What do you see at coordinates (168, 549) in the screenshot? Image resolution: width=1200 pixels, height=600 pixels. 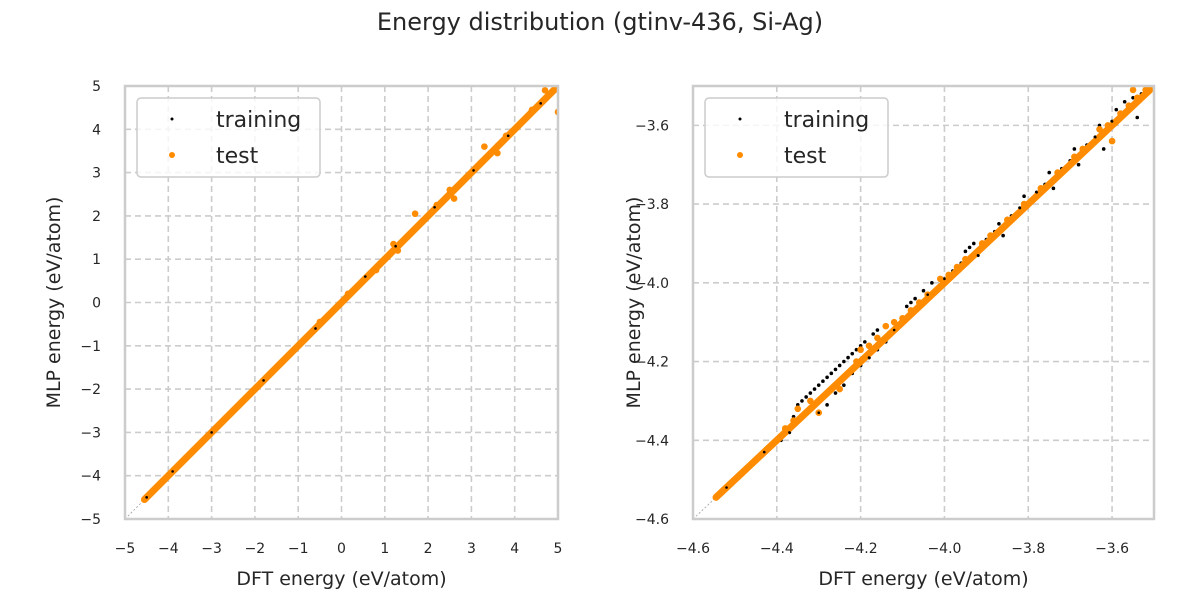 I see `x-tick-label: −4` at bounding box center [168, 549].